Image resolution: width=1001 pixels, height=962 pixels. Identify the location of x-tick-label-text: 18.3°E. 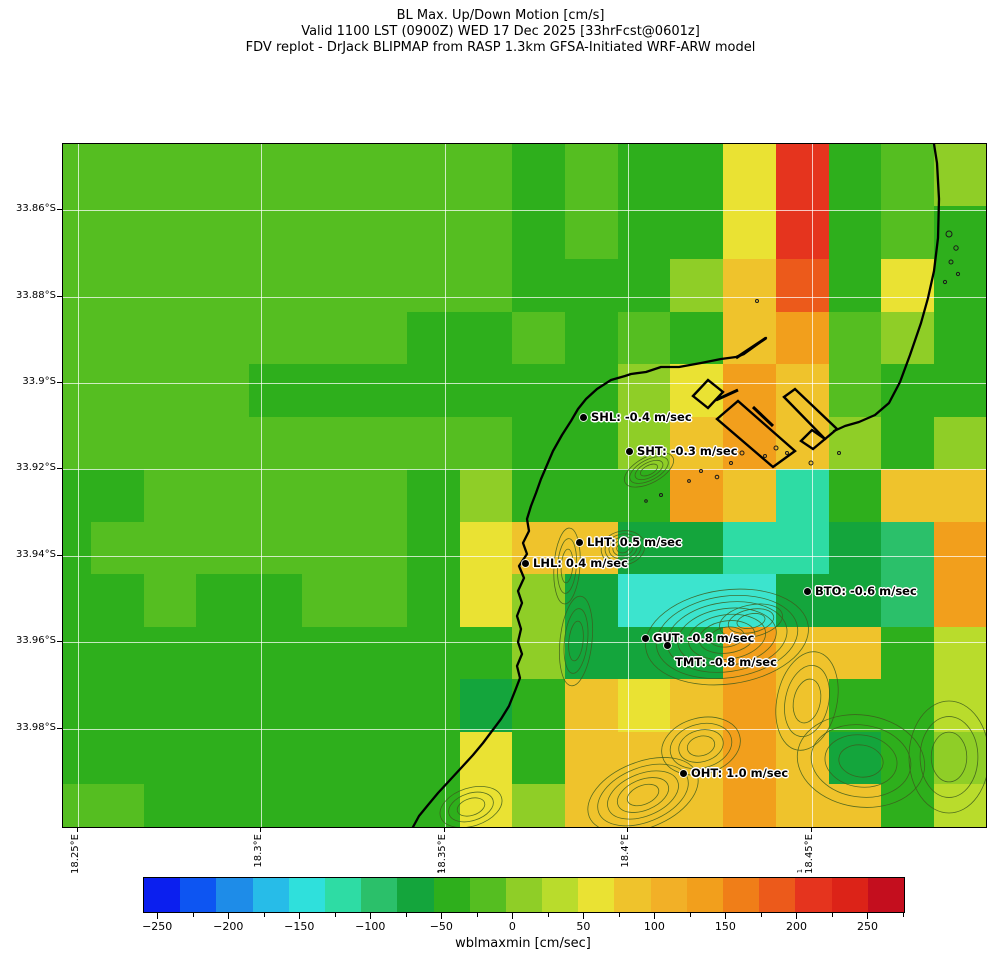
(258, 851).